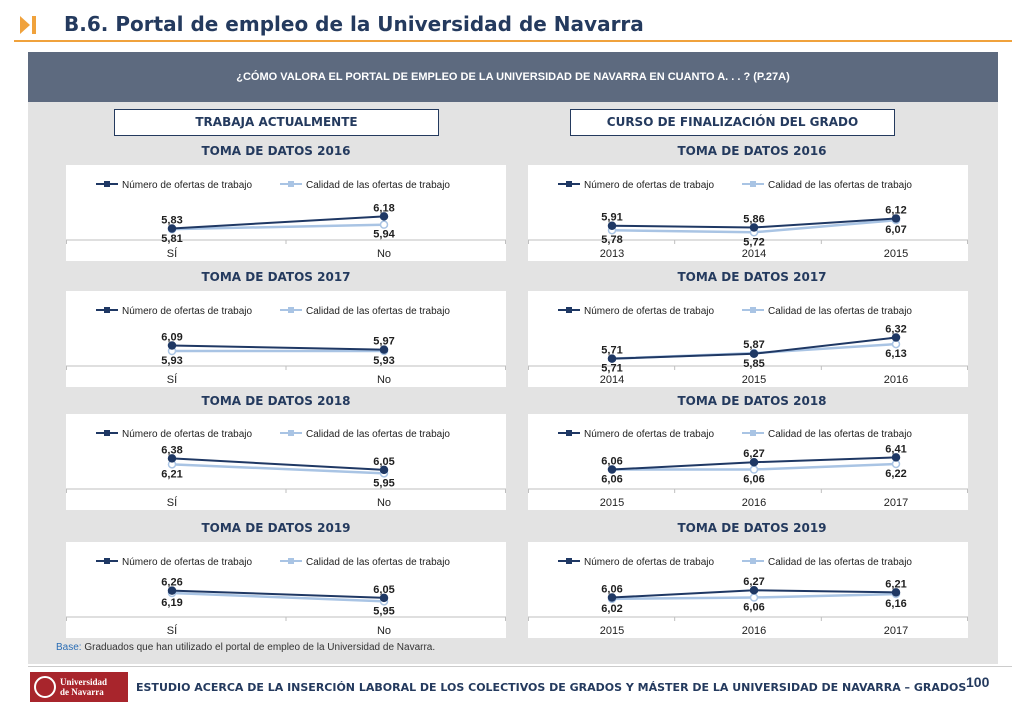 The width and height of the screenshot is (1024, 709). What do you see at coordinates (896, 631) in the screenshot?
I see `x-tick-label: 2017` at bounding box center [896, 631].